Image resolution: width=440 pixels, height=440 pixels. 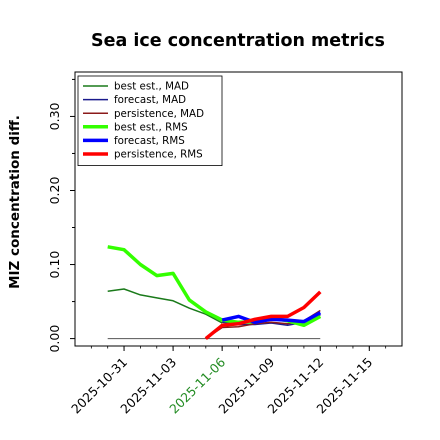 I want to click on legend-label-1: best est., MAD, so click(x=151, y=87).